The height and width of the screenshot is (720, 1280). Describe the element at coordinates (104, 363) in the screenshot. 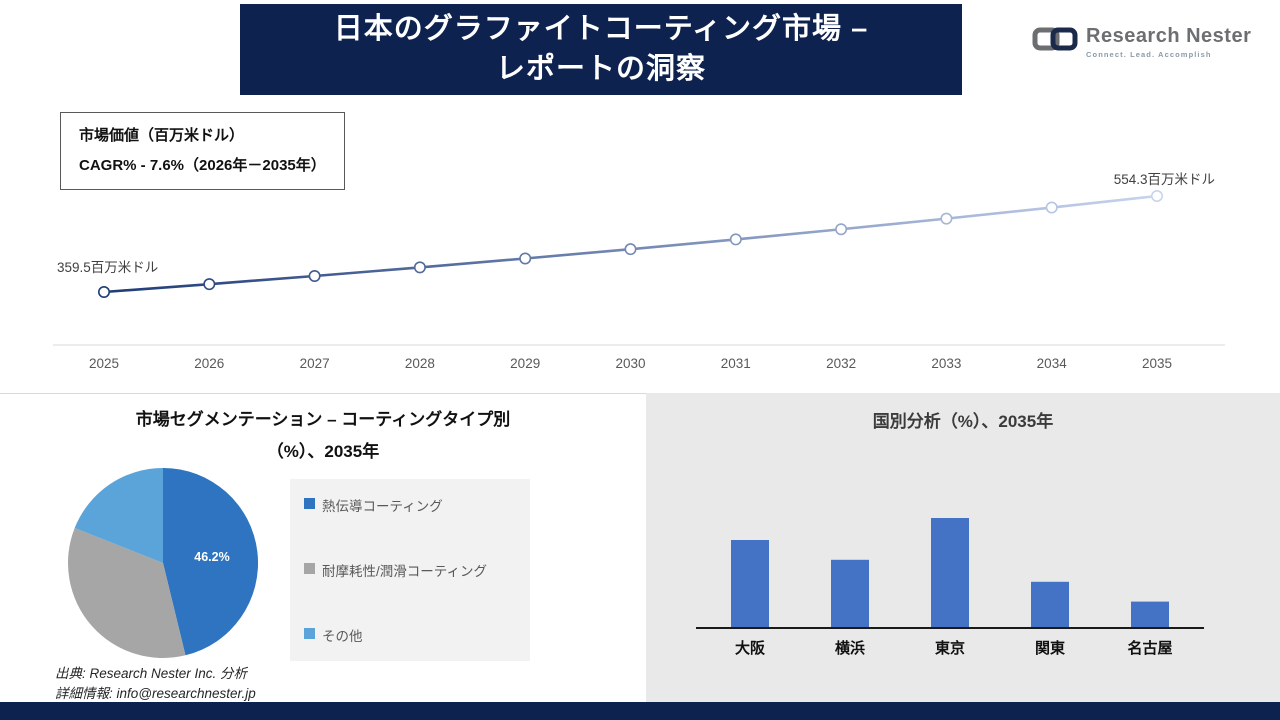

I see `year-tick-label: 2025` at that location.